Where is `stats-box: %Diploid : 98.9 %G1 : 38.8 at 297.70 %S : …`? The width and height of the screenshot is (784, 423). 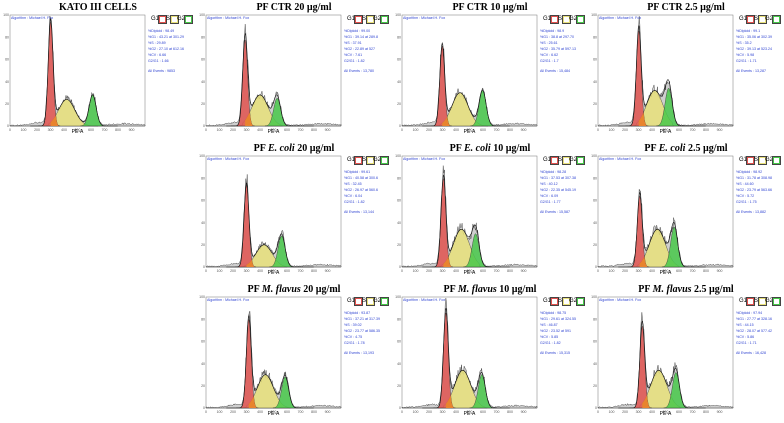 stats-box: %Diploid : 98.9 %G1 : 38.8 at 297.70 %S : … is located at coordinates (564, 51).